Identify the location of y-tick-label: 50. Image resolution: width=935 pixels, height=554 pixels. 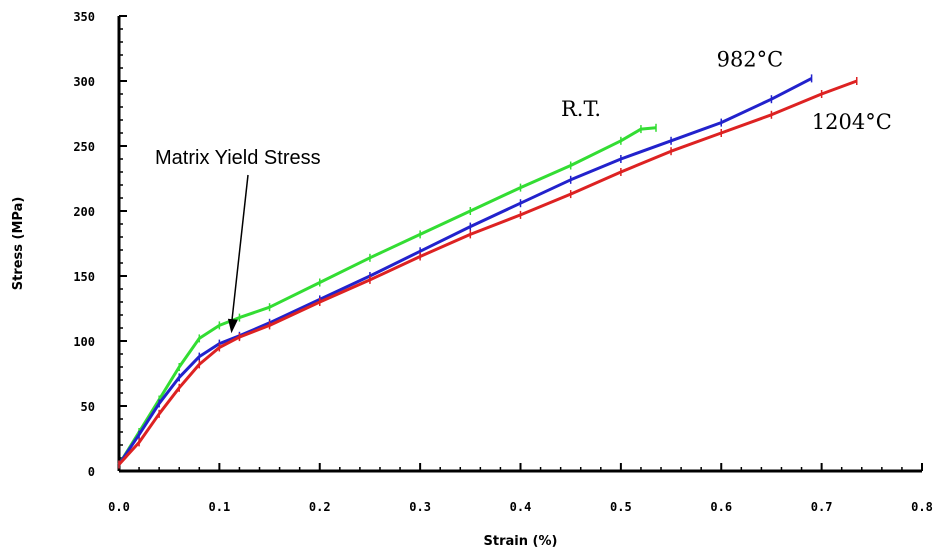
(88, 407).